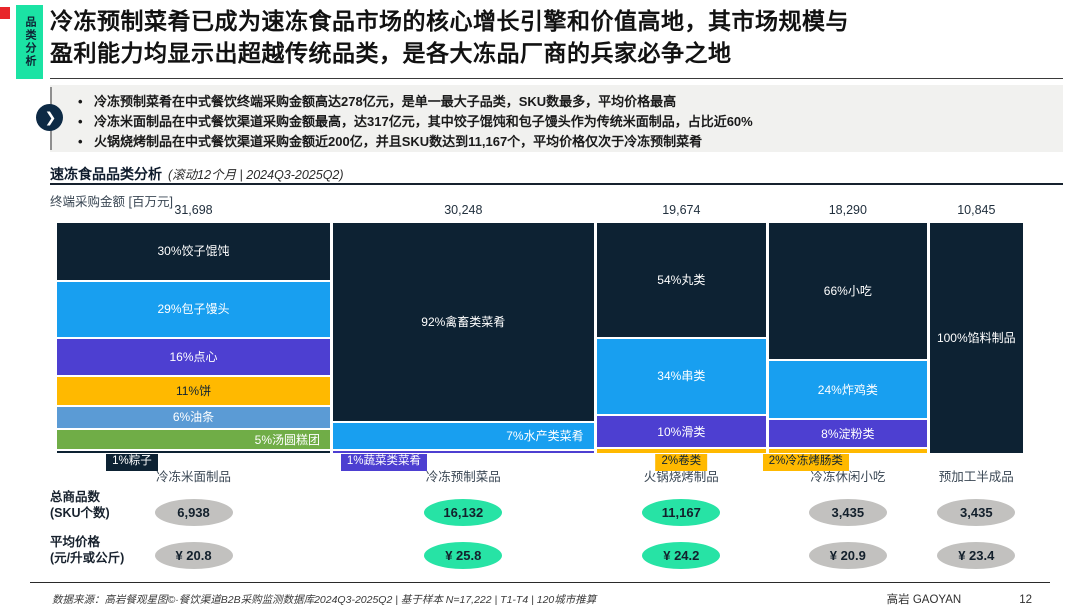 The height and width of the screenshot is (608, 1080). What do you see at coordinates (193, 210) in the screenshot?
I see `column-total-1: 31,698` at bounding box center [193, 210].